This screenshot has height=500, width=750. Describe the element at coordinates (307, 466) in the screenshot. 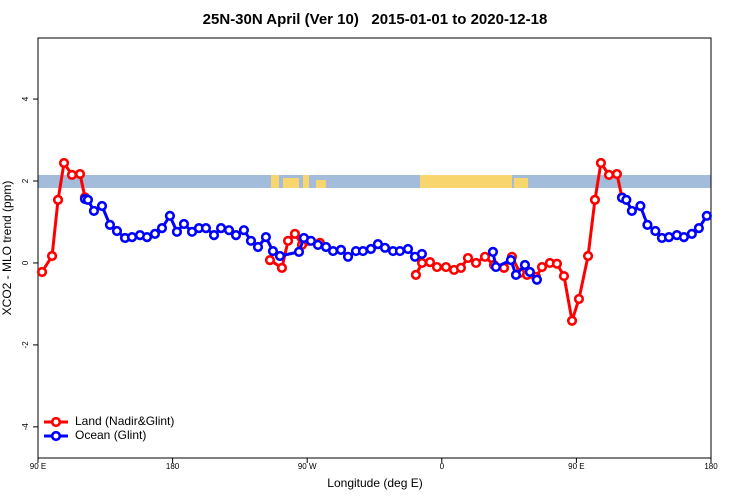

I see `x-tick-label: 90 W` at that location.